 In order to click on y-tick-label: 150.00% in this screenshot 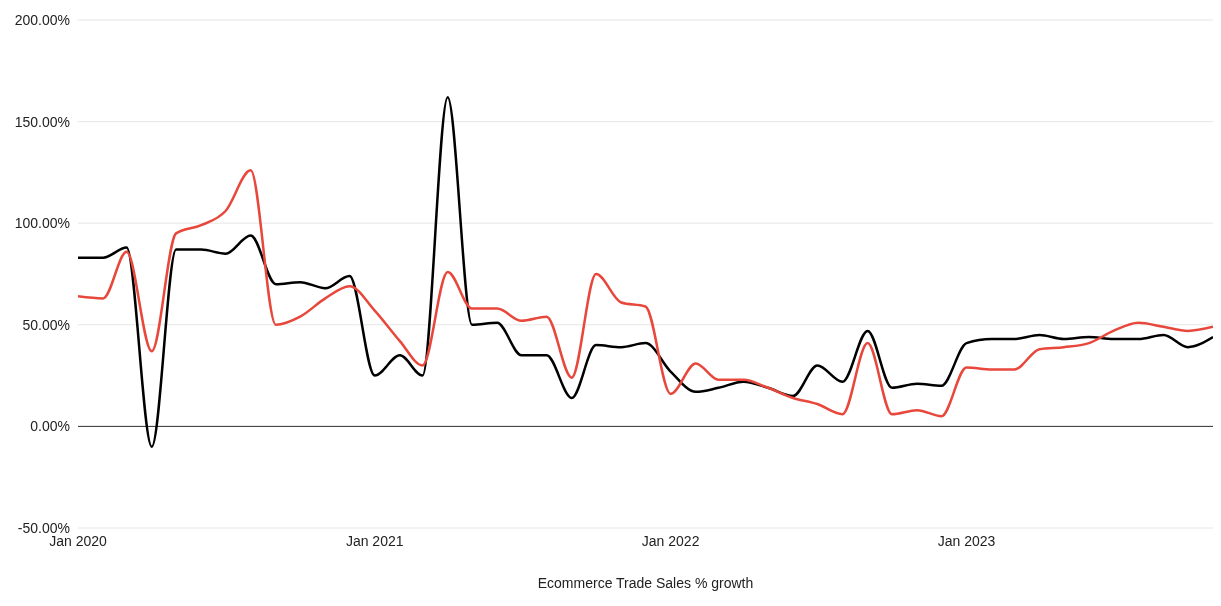, I will do `click(42, 121)`.